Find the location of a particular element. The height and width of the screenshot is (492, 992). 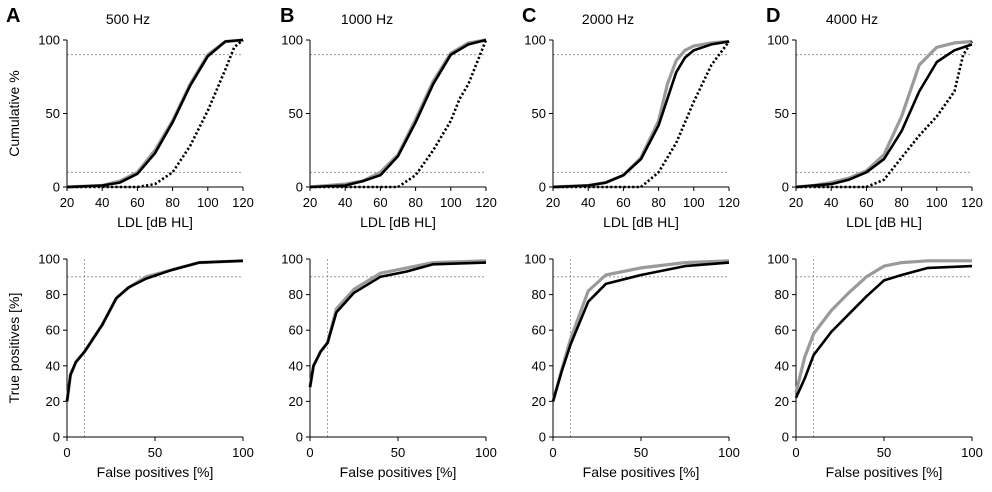

panel-letter: D is located at coordinates (773, 16).